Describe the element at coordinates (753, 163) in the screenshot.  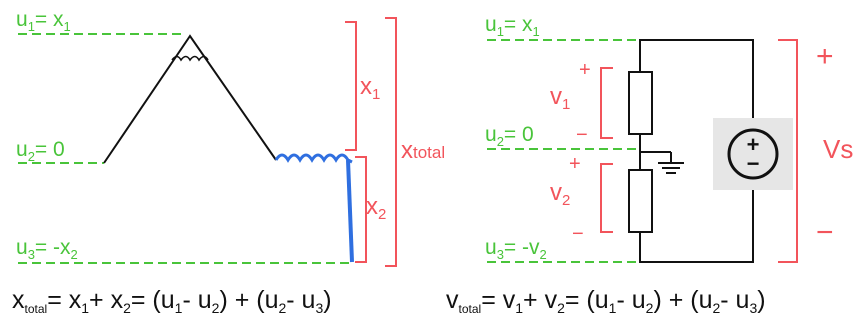
I see `voltage-source-minus: −` at that location.